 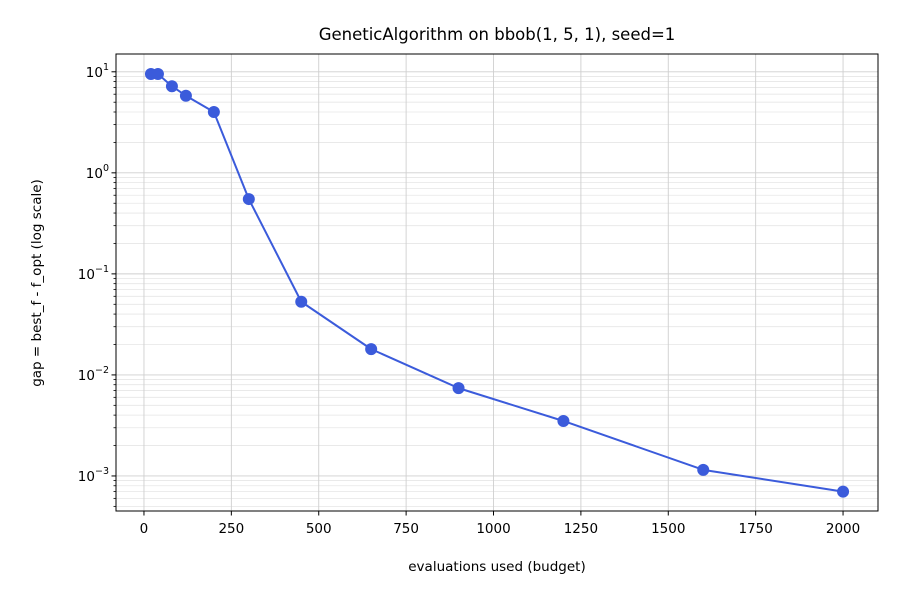 I want to click on x-tick-label: 2000, so click(x=843, y=529).